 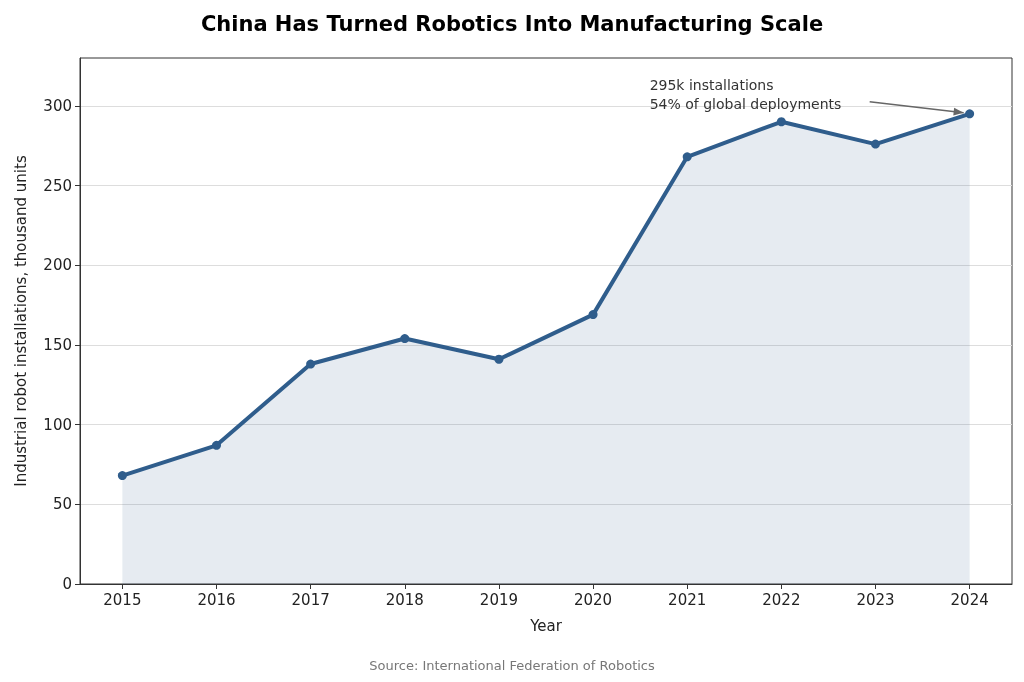 I want to click on y-tick-label: 300, so click(x=57, y=105).